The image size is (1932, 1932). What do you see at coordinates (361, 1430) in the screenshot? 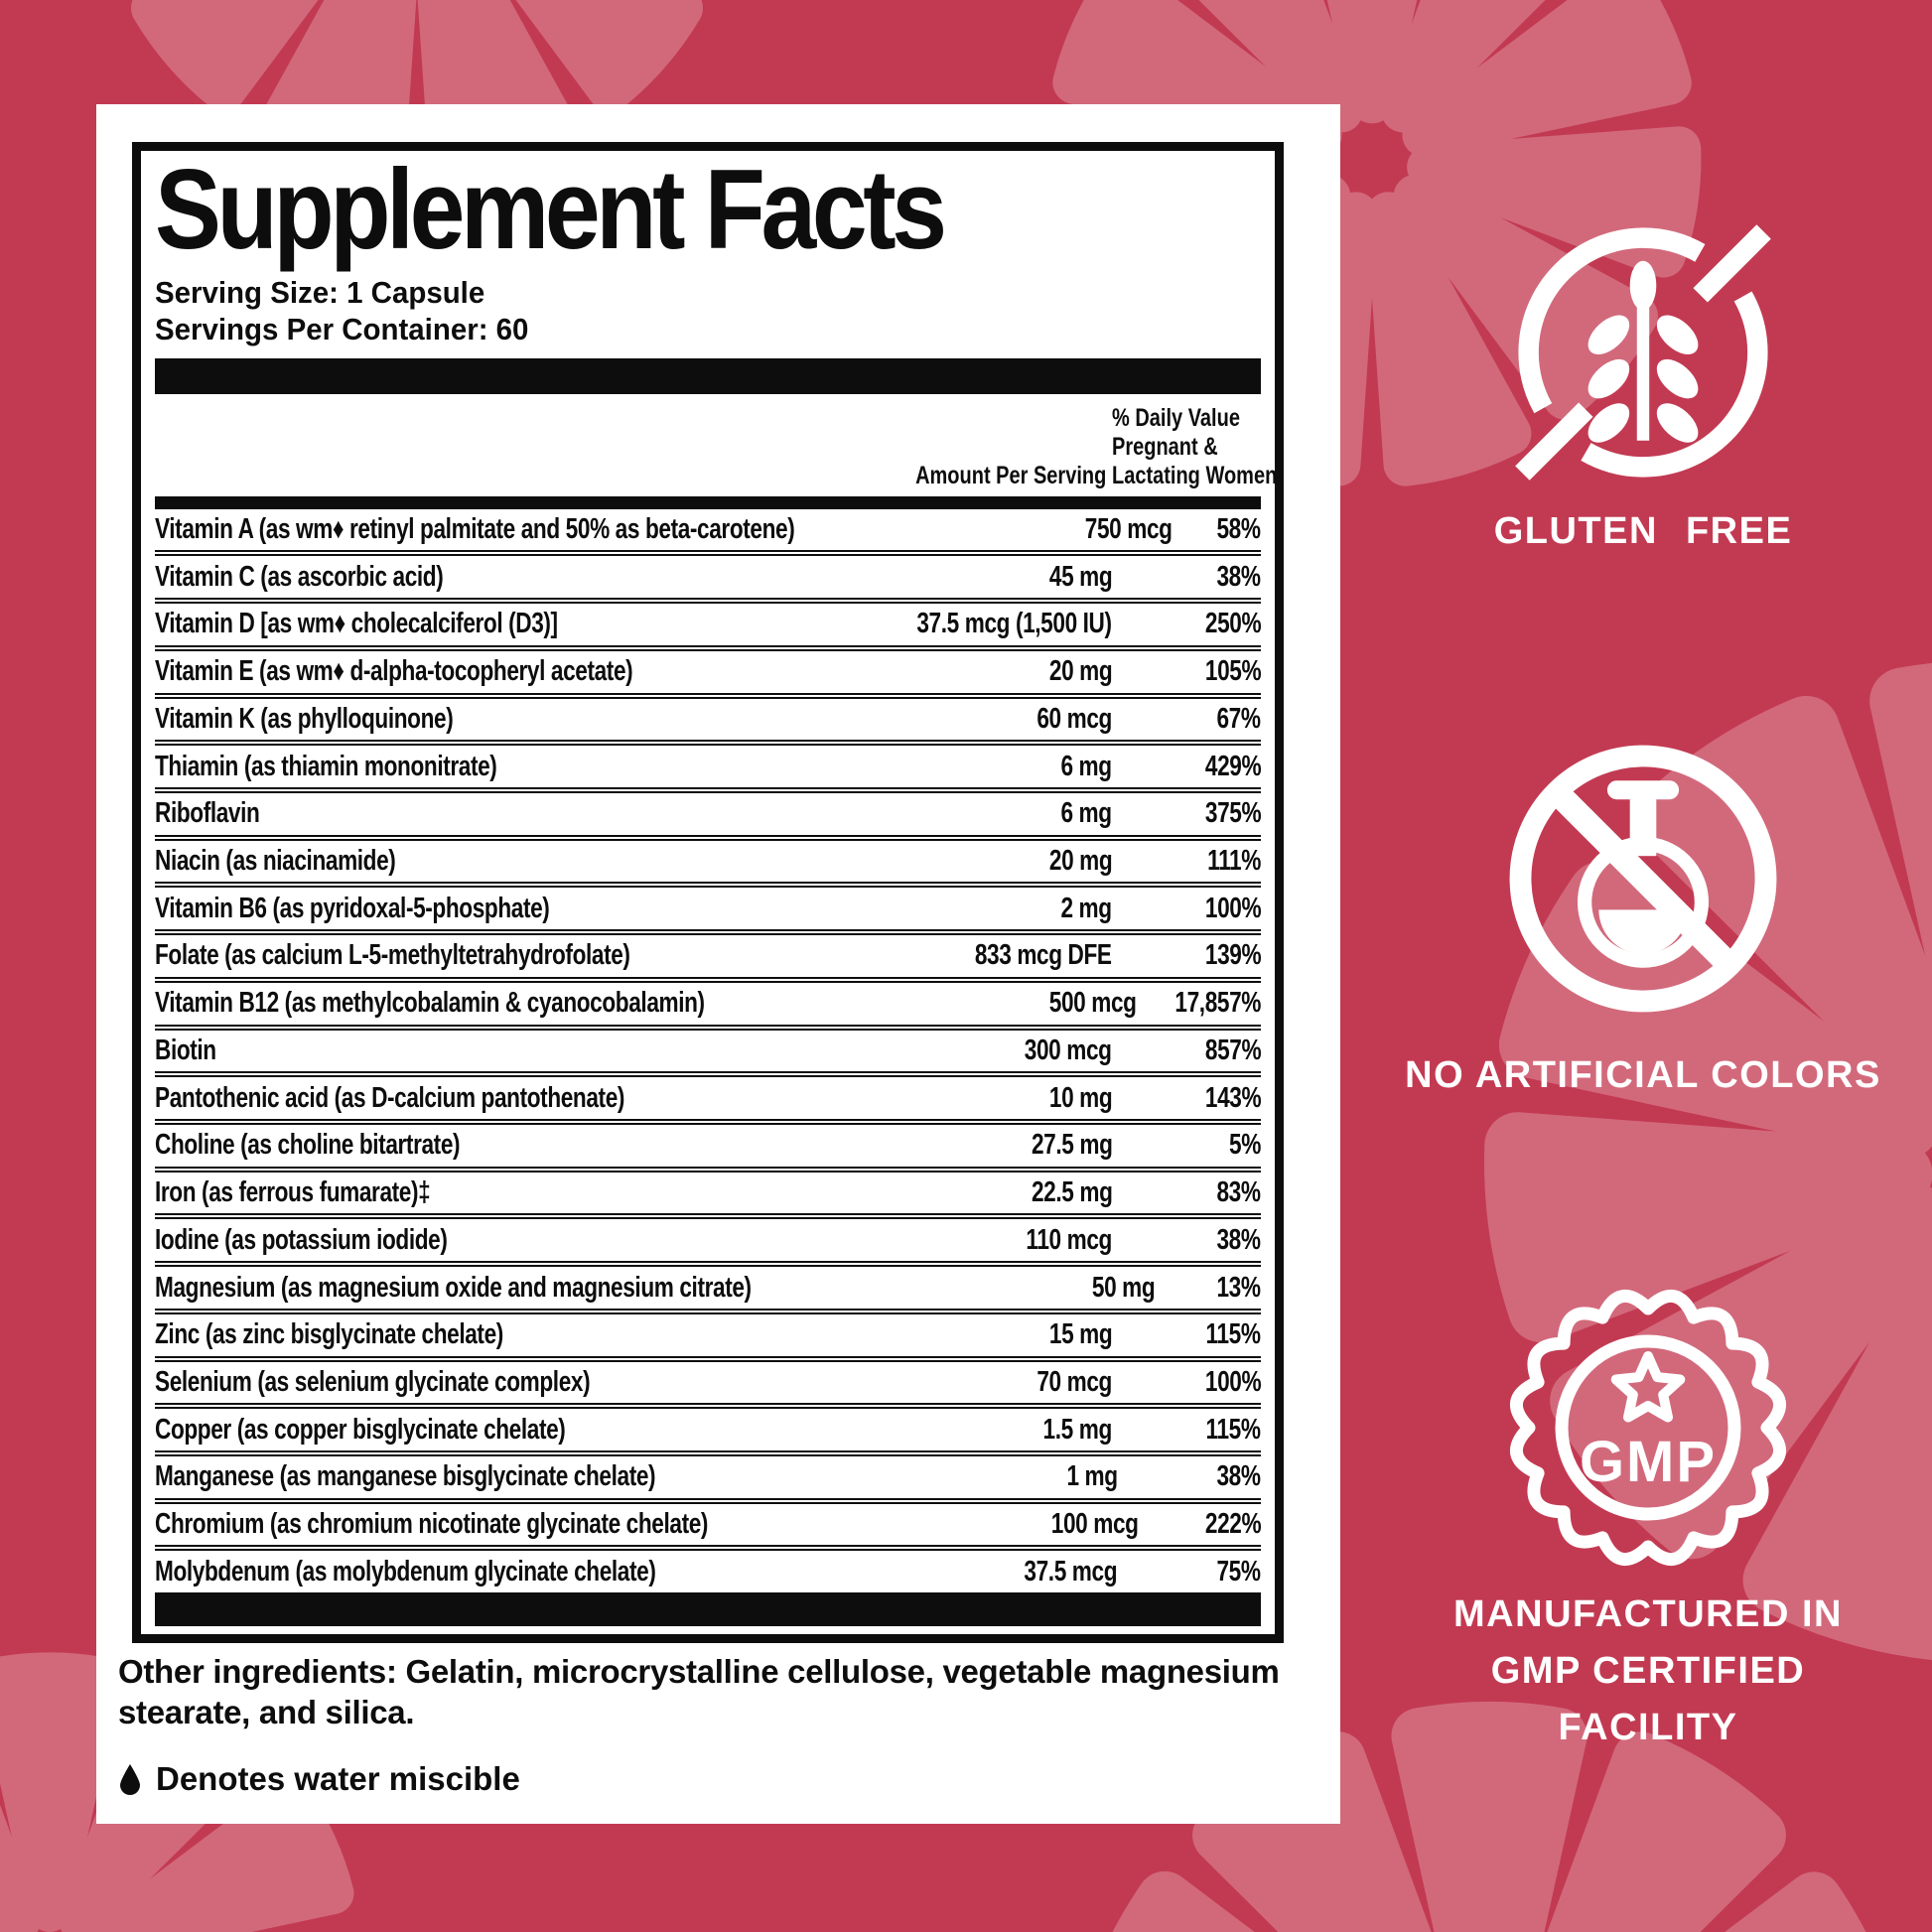
I see `nutrient-name: Copper (as copper bisglycinate chelate)` at bounding box center [361, 1430].